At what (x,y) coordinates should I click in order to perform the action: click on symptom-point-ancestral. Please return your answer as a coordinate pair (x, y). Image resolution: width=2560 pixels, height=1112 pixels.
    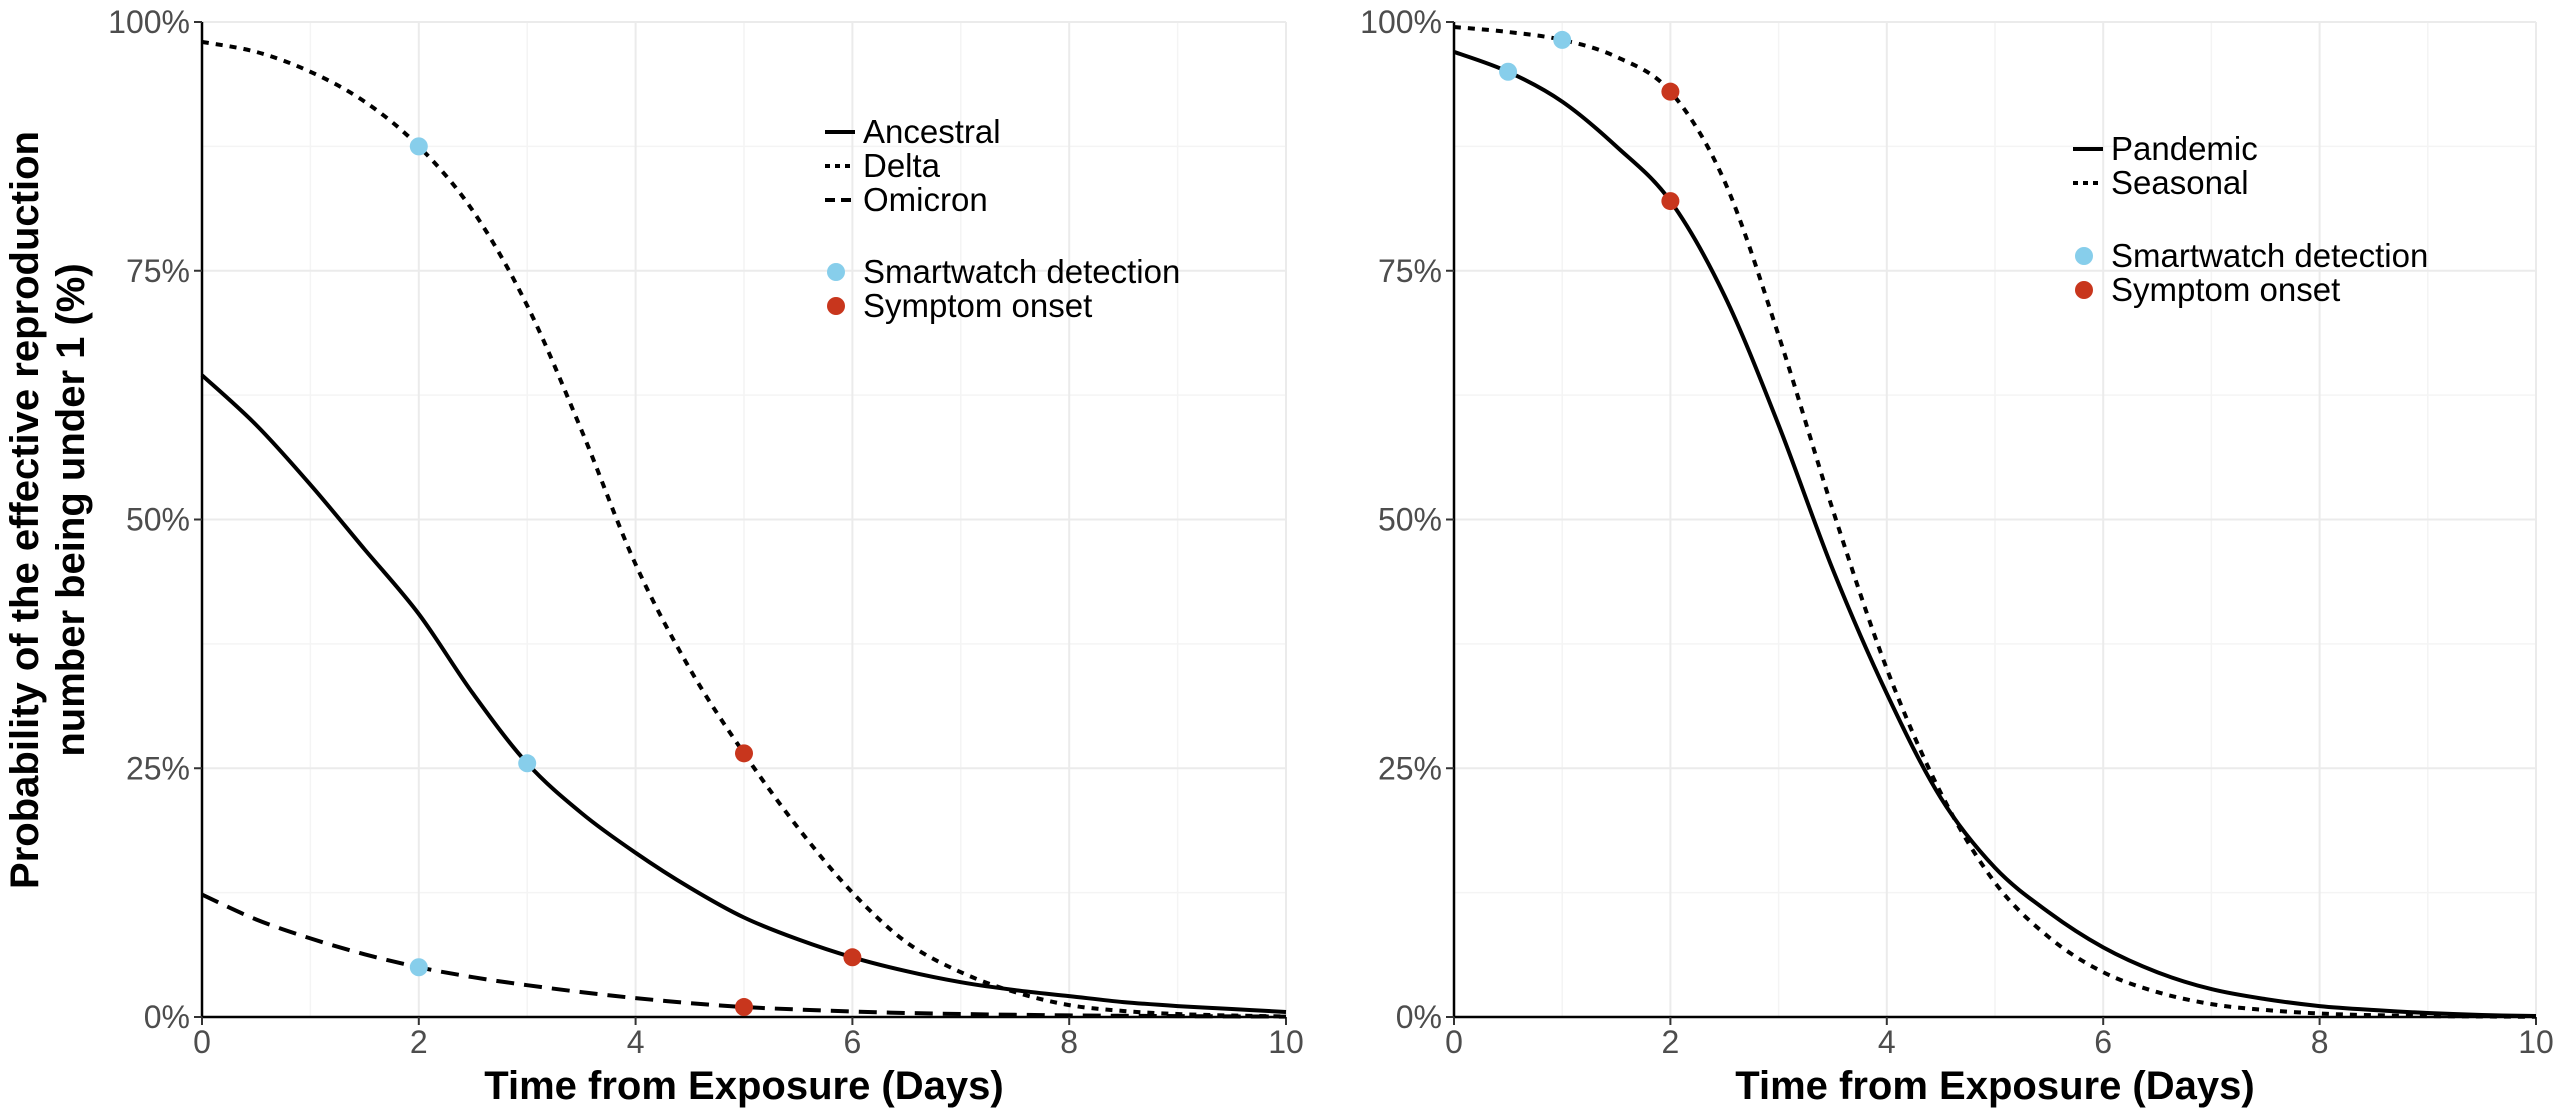
    Looking at the image, I should click on (852, 957).